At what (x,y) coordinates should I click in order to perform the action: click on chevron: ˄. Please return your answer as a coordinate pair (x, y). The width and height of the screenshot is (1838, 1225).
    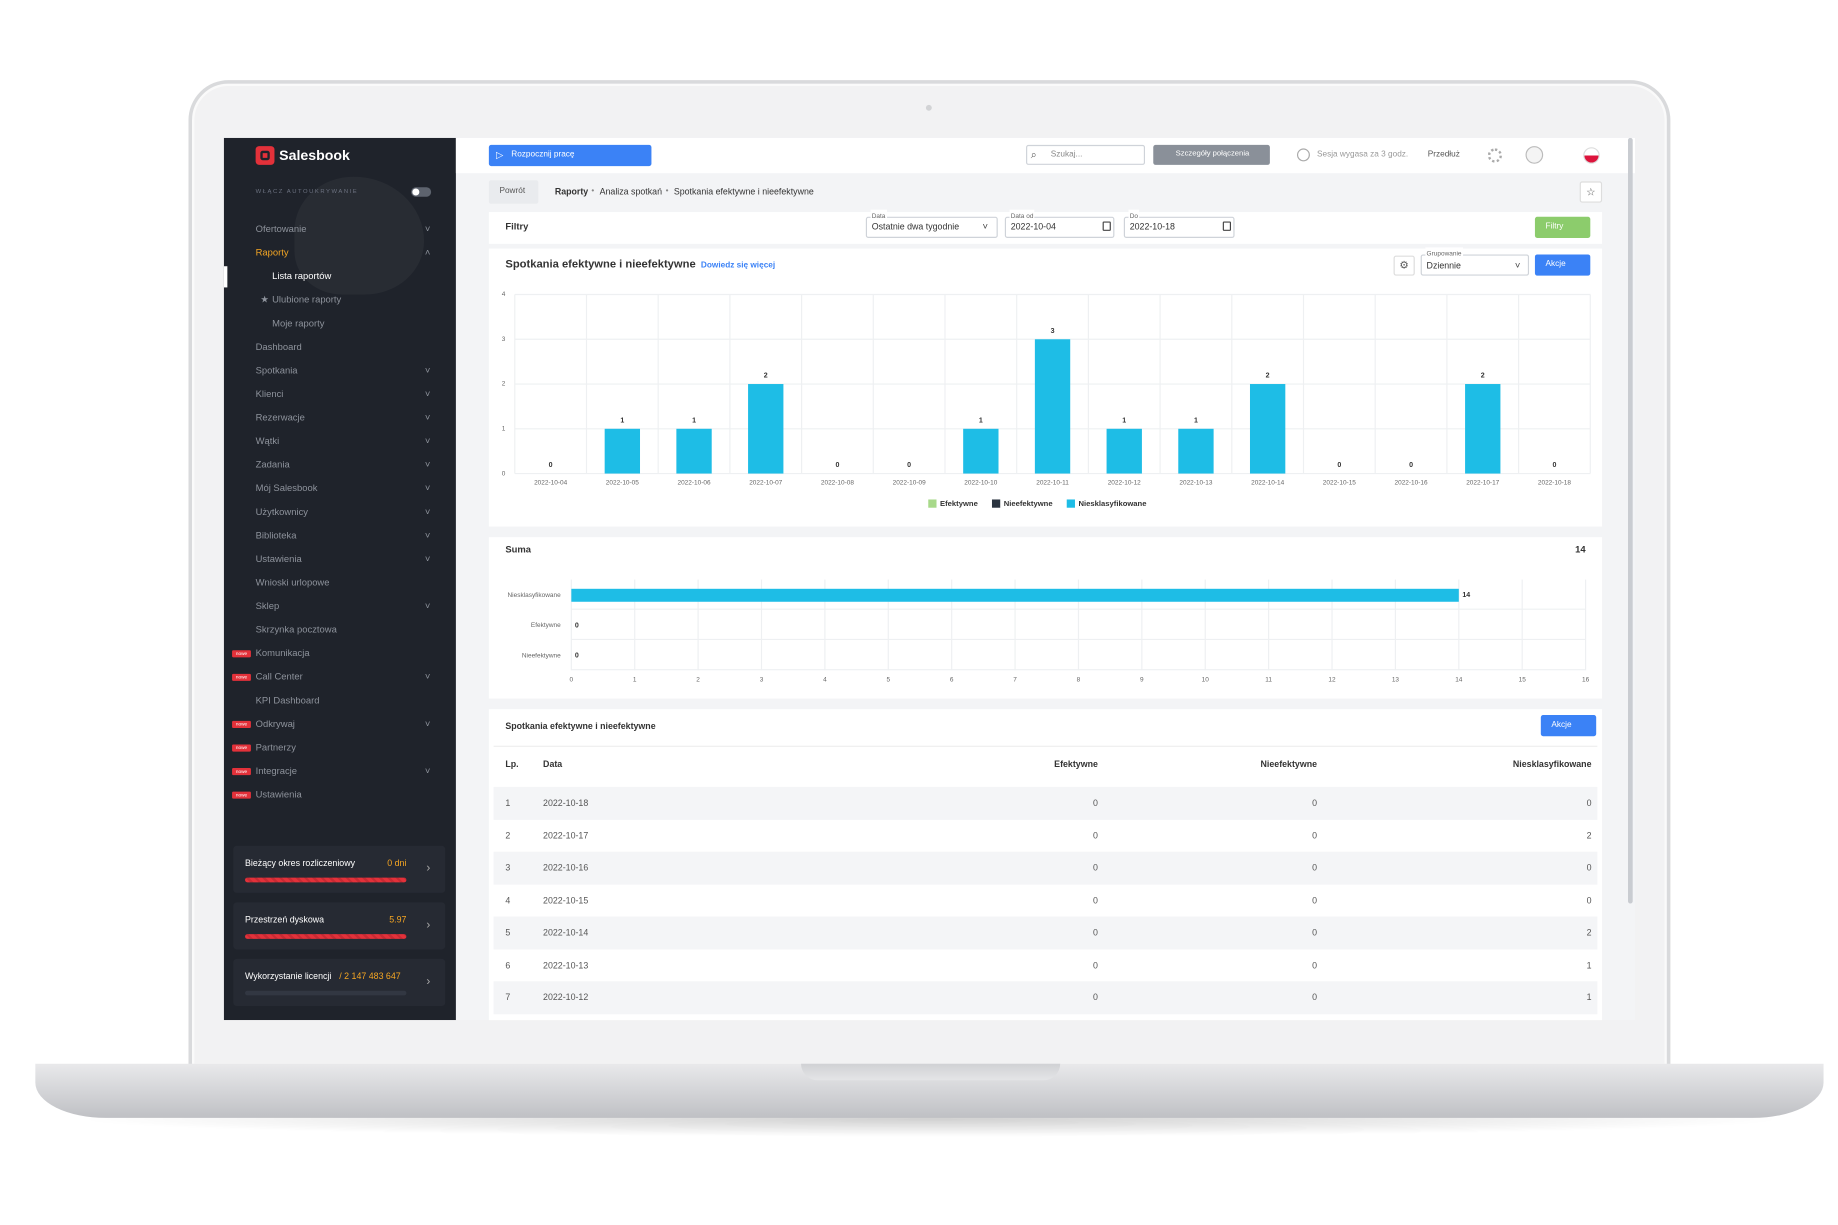
    Looking at the image, I should click on (427, 252).